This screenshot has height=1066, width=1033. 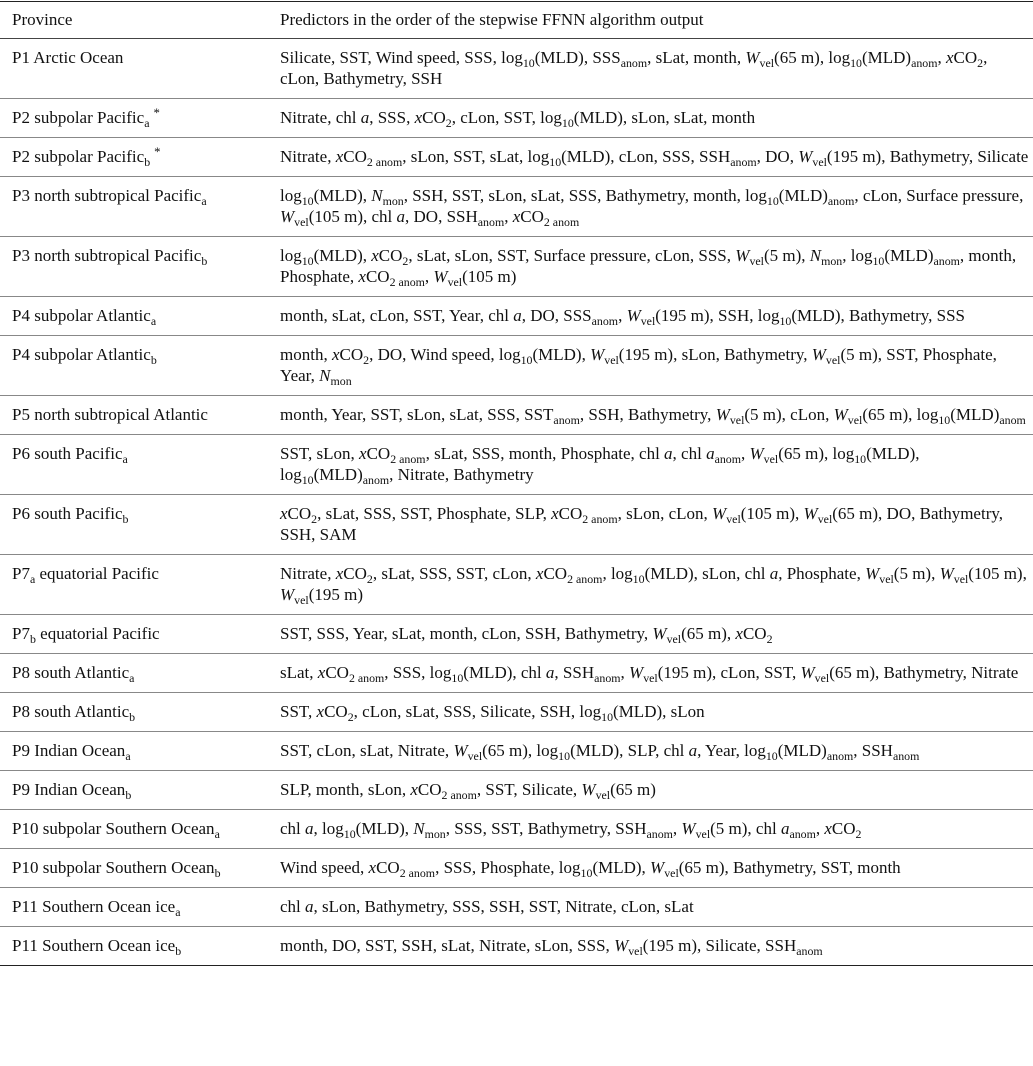 I want to click on province-cell: P11 Southern Ocean iceb, so click(x=134, y=946).